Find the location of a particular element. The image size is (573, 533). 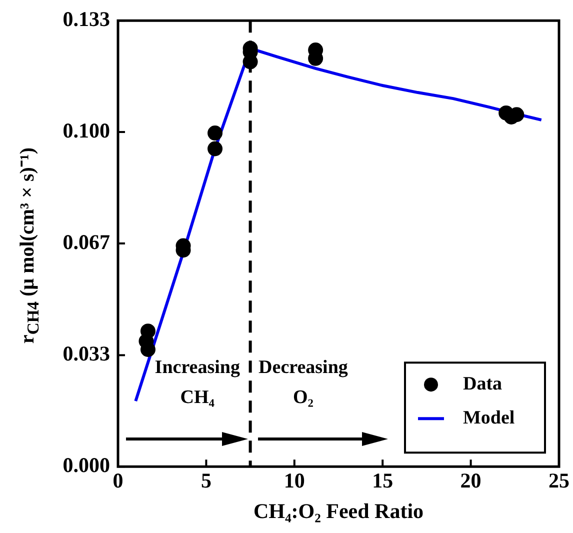

y-tick-label: 0.133 is located at coordinates (86, 19).